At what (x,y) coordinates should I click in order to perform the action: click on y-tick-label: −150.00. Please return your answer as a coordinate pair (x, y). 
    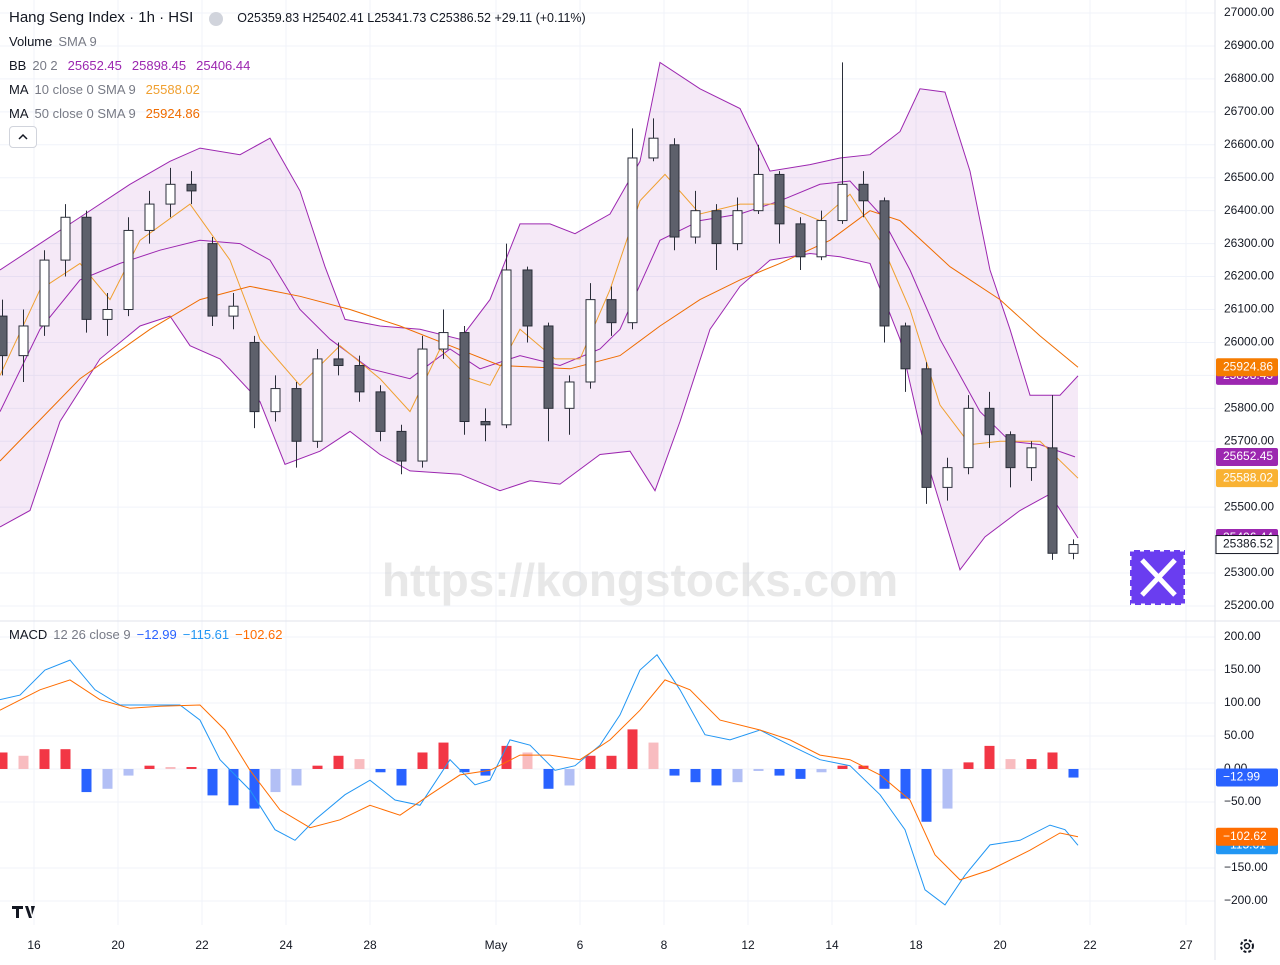
    Looking at the image, I should click on (1246, 867).